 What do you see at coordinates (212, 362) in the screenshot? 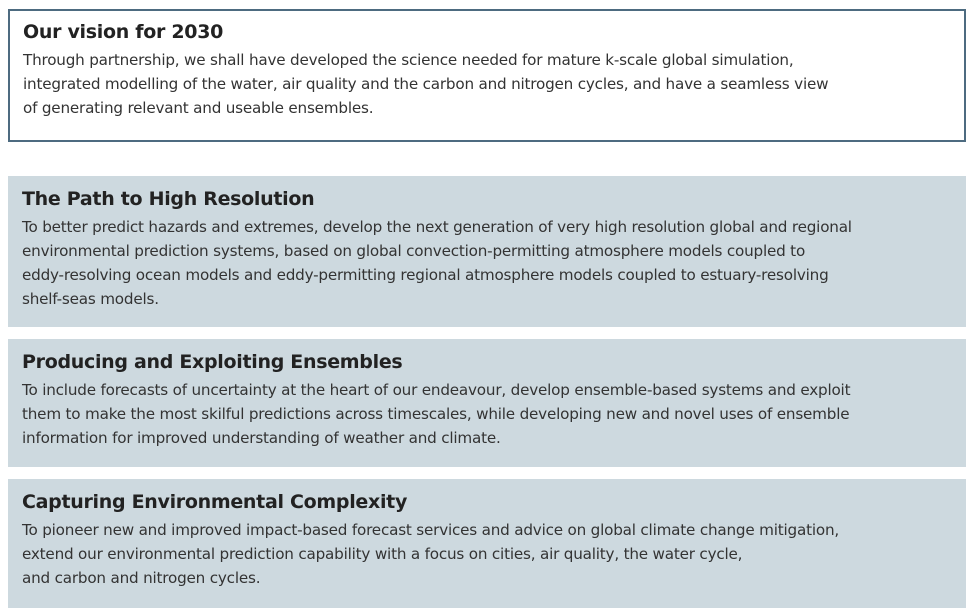
I see `section-title: Producing and Exploiting Ensembles` at bounding box center [212, 362].